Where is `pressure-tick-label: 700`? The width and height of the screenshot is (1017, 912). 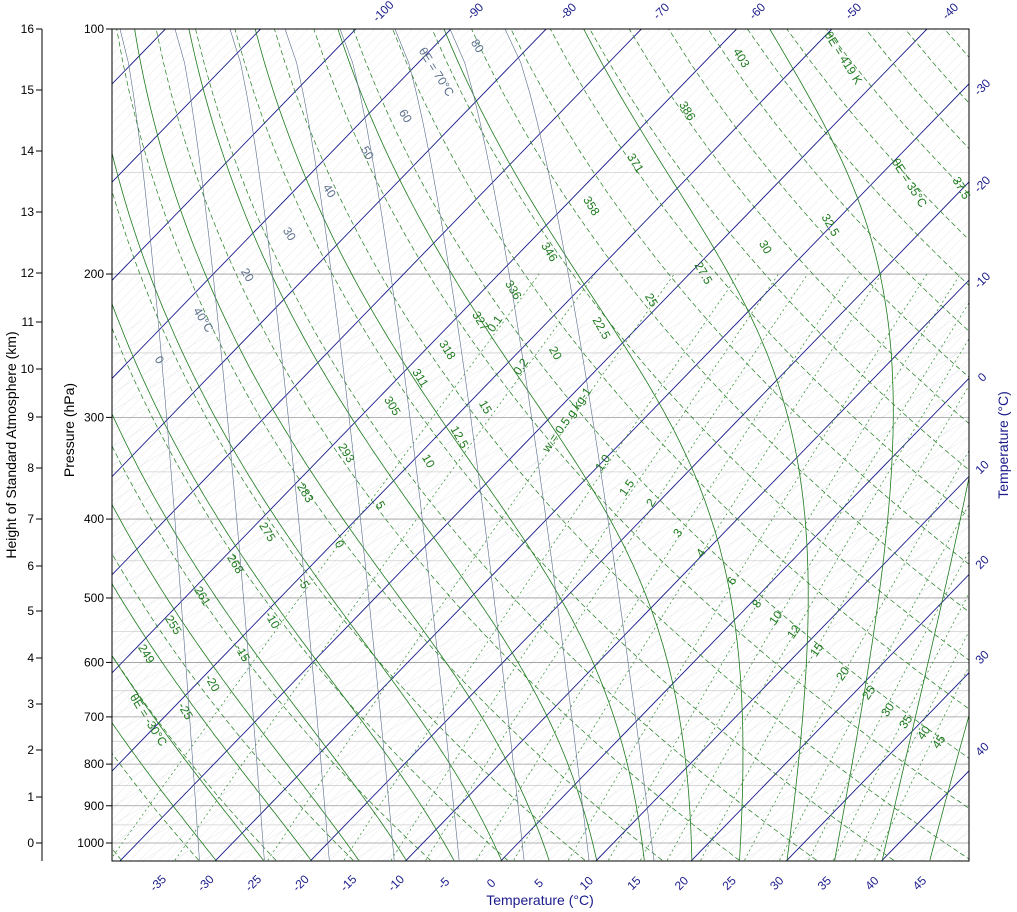
pressure-tick-label: 700 is located at coordinates (94, 717).